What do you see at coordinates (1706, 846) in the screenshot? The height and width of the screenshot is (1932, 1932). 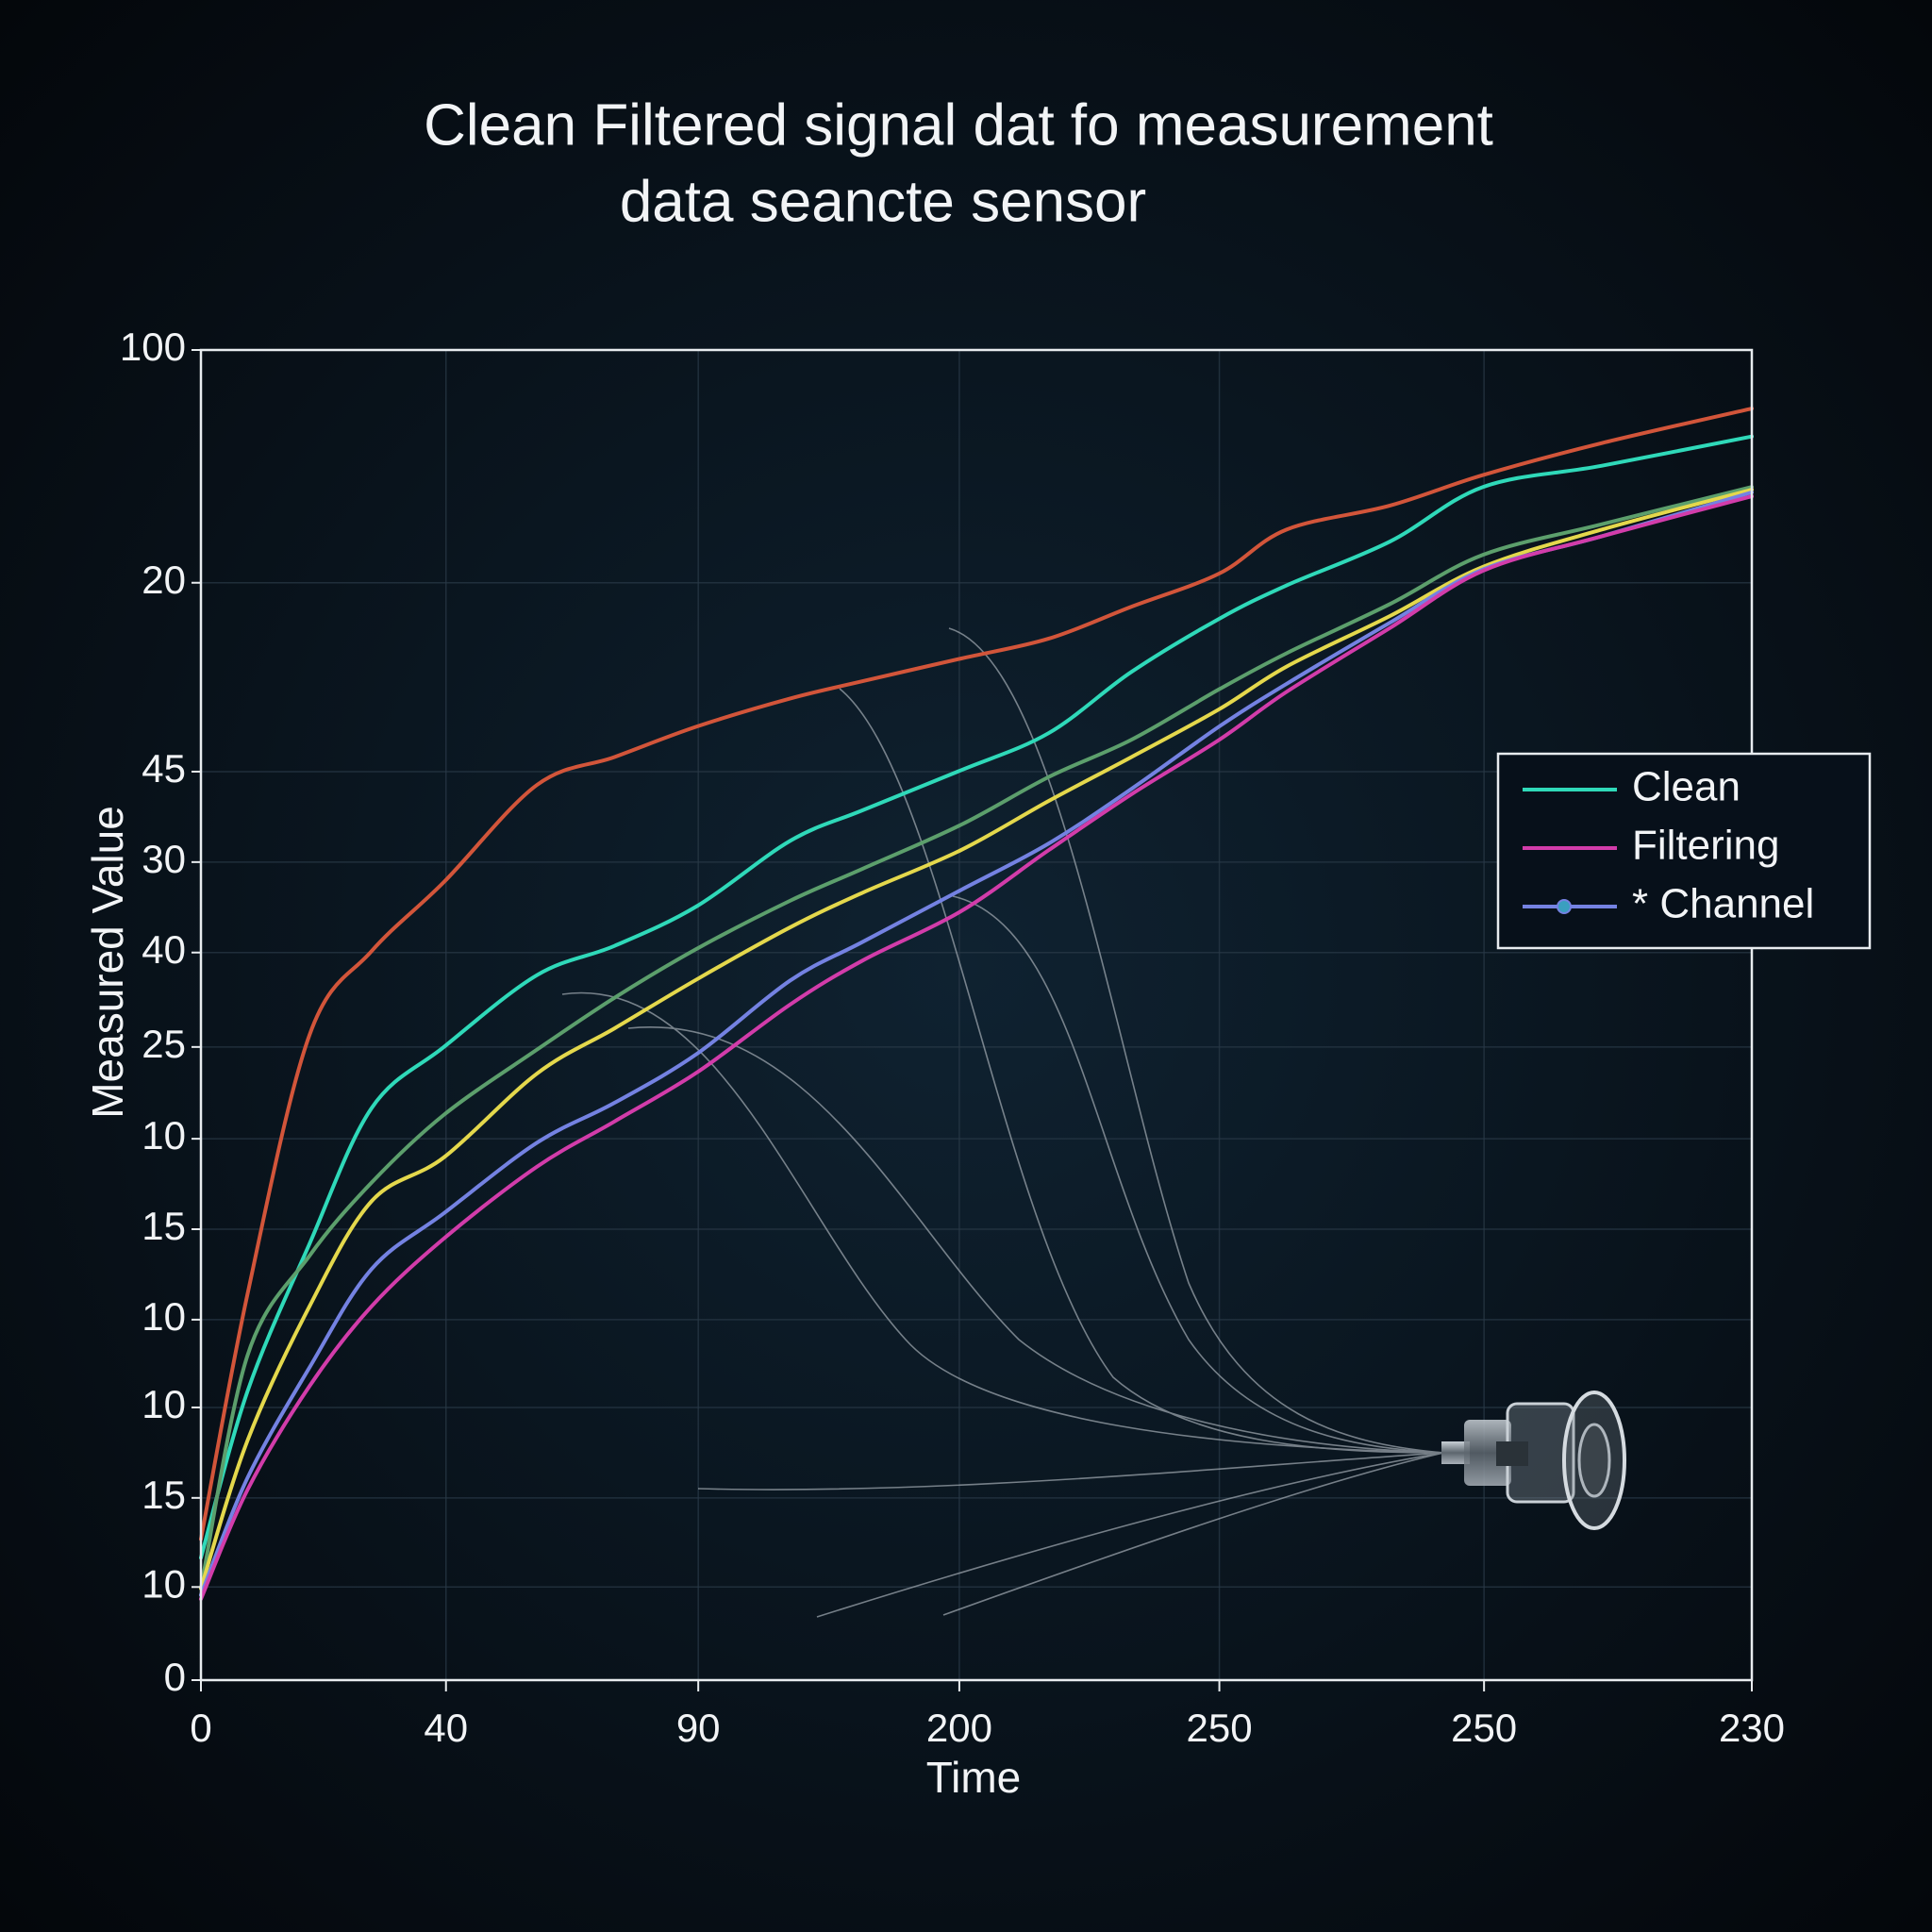 I see `legend-label: Filtering` at bounding box center [1706, 846].